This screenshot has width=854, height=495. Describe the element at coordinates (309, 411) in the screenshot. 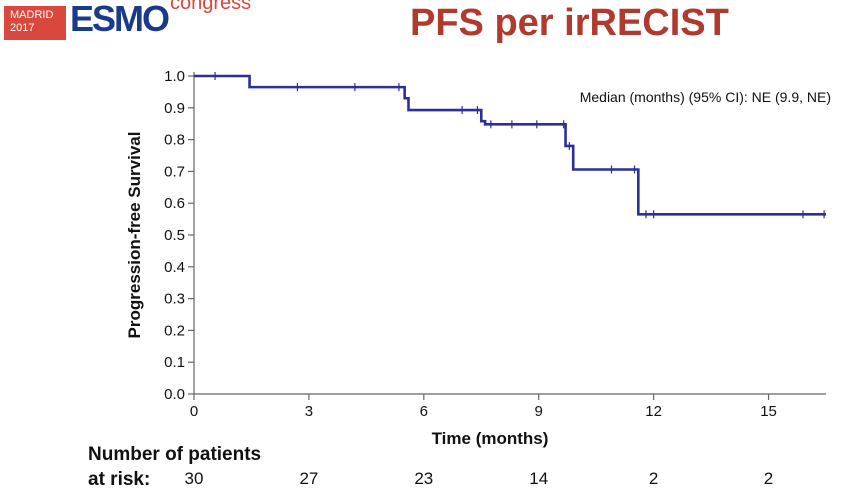

I see `x-tick-label: 3` at that location.